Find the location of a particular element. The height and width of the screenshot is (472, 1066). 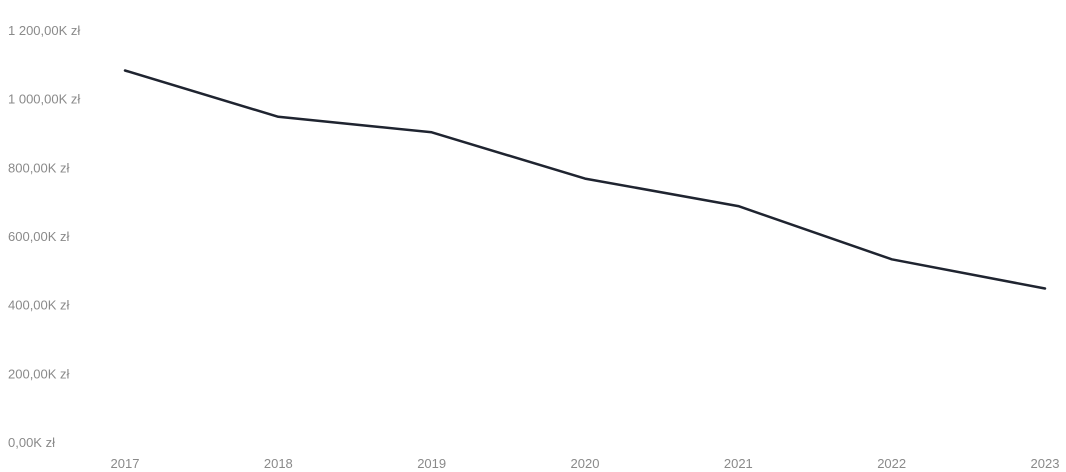

y-tick-label: 800,00K zł is located at coordinates (39, 167).